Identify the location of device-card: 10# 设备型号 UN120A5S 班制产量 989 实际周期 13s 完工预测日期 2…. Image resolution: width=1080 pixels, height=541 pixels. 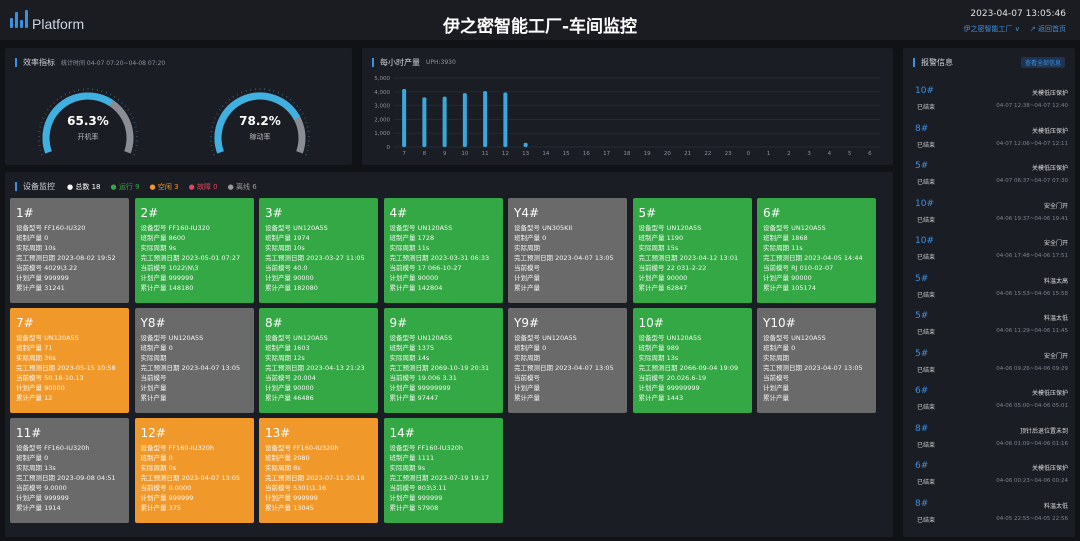
(692, 360).